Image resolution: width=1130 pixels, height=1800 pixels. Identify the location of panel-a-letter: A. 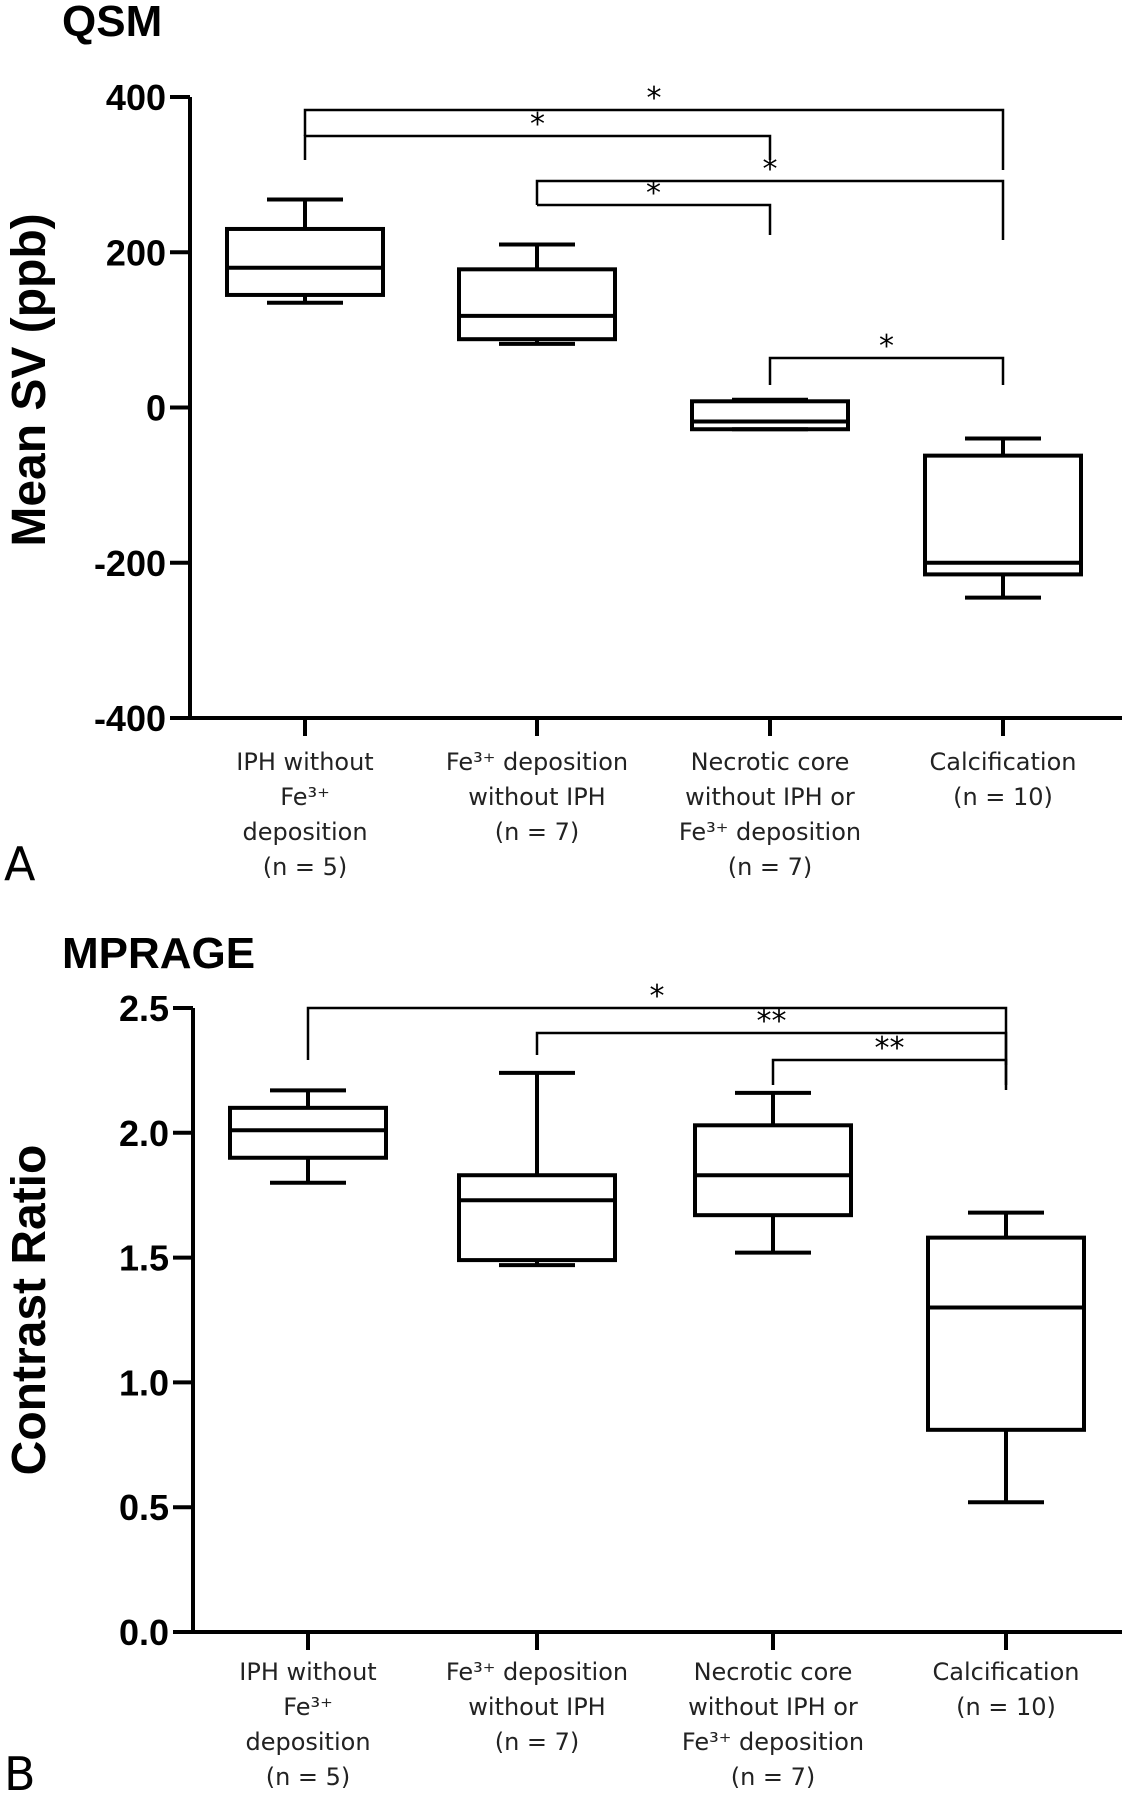
(20, 864).